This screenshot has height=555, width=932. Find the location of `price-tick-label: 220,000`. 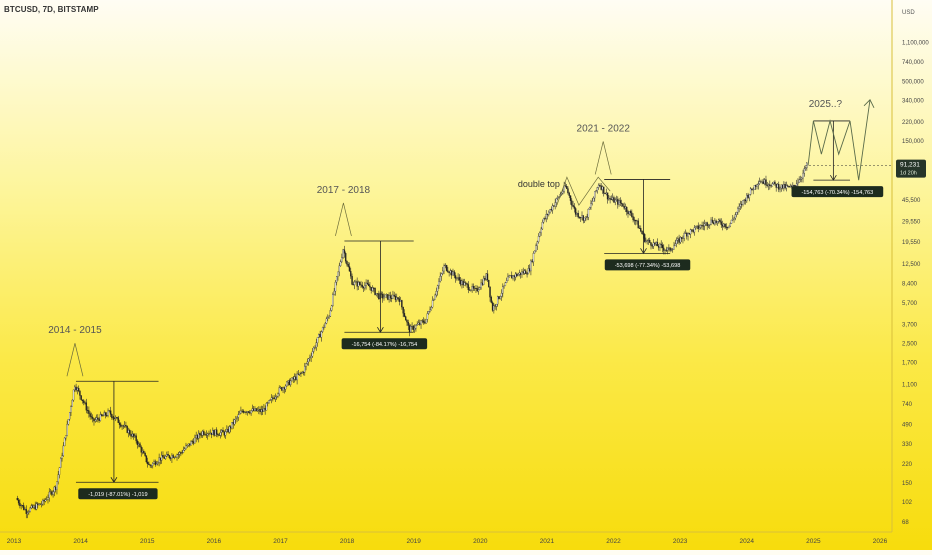

price-tick-label: 220,000 is located at coordinates (913, 123).